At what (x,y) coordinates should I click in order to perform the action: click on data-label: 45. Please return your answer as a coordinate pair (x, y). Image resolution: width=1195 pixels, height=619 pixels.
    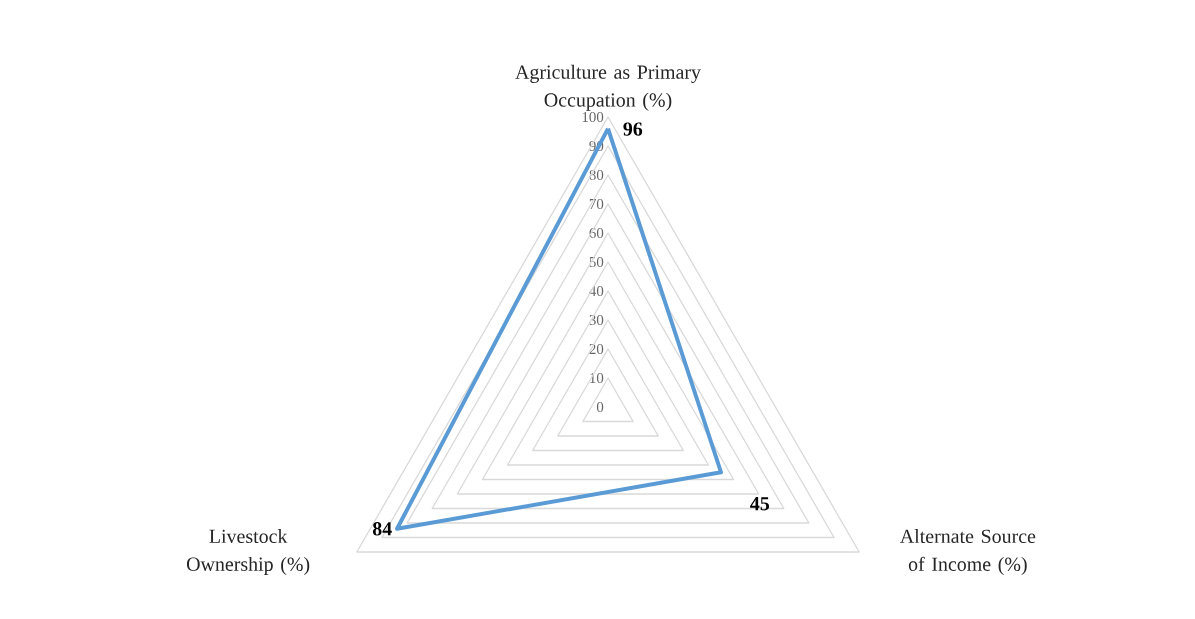
    Looking at the image, I should click on (760, 504).